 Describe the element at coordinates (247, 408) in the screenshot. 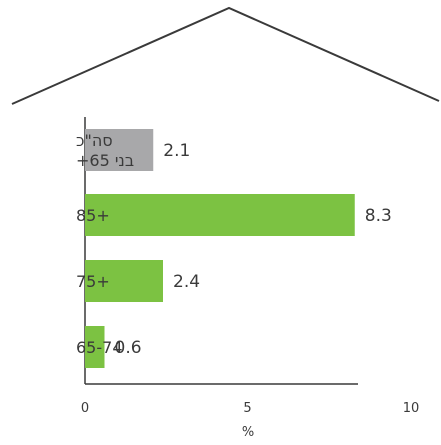

I see `x-tick-label-1: 5` at that location.